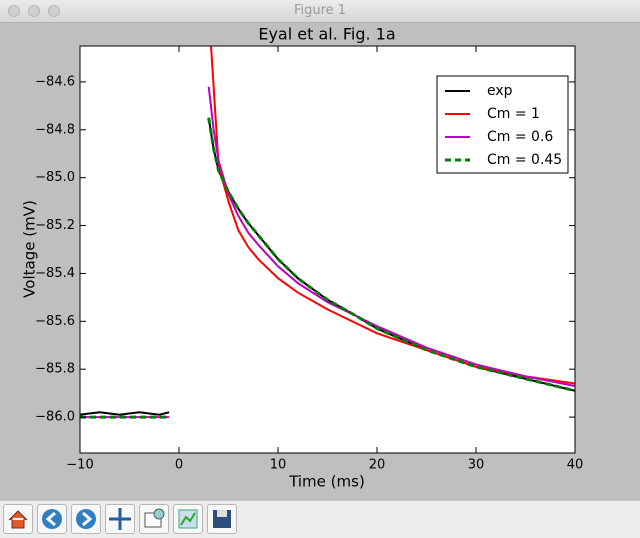 The image size is (640, 538). What do you see at coordinates (55, 321) in the screenshot?
I see `y-tick-label: −85.6` at bounding box center [55, 321].